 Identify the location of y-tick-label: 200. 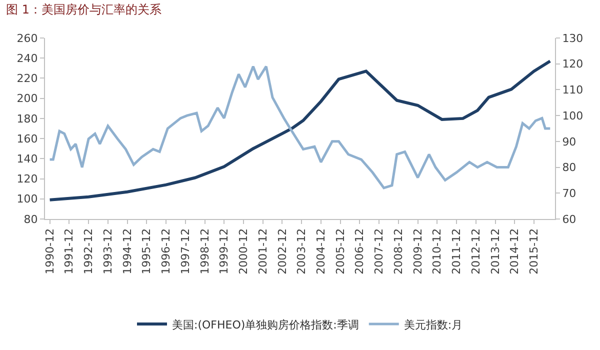
(27, 99).